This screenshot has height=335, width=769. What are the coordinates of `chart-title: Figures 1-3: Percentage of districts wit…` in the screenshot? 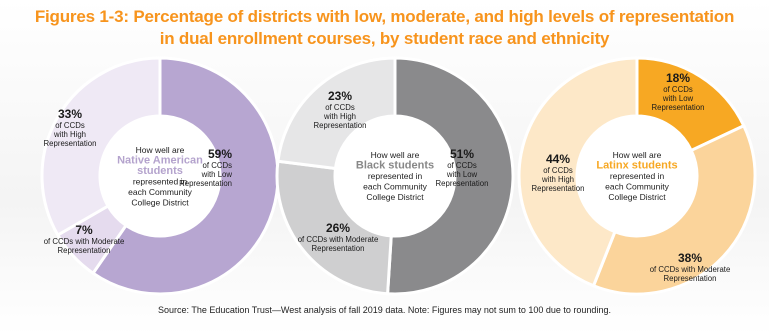 It's located at (384, 28).